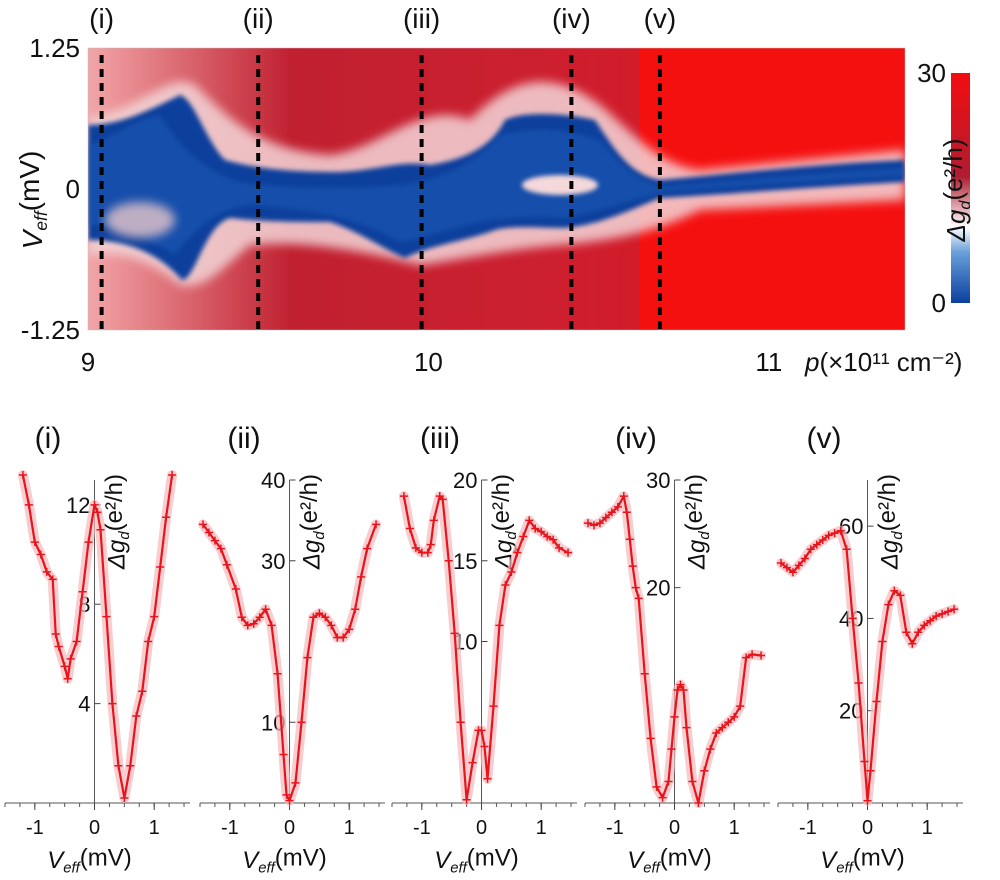 This screenshot has width=1000, height=880. Describe the element at coordinates (382, 18) in the screenshot. I see `cut-labels: (i) (ii) (iii) (iv) (v)` at that location.